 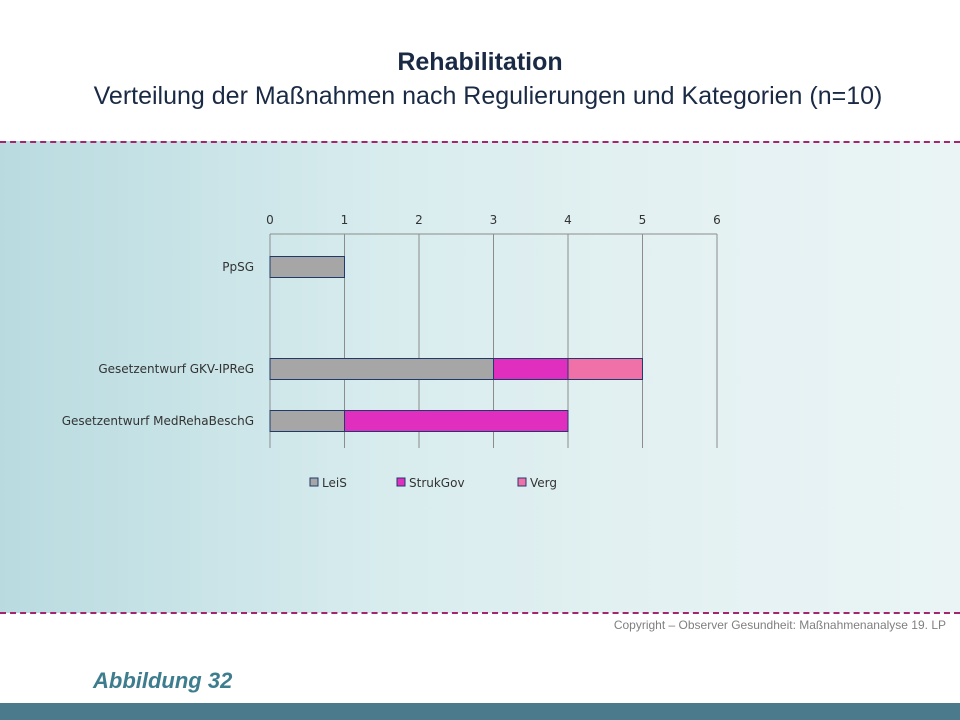 What do you see at coordinates (345, 220) in the screenshot?
I see `x-tick-label: 1` at bounding box center [345, 220].